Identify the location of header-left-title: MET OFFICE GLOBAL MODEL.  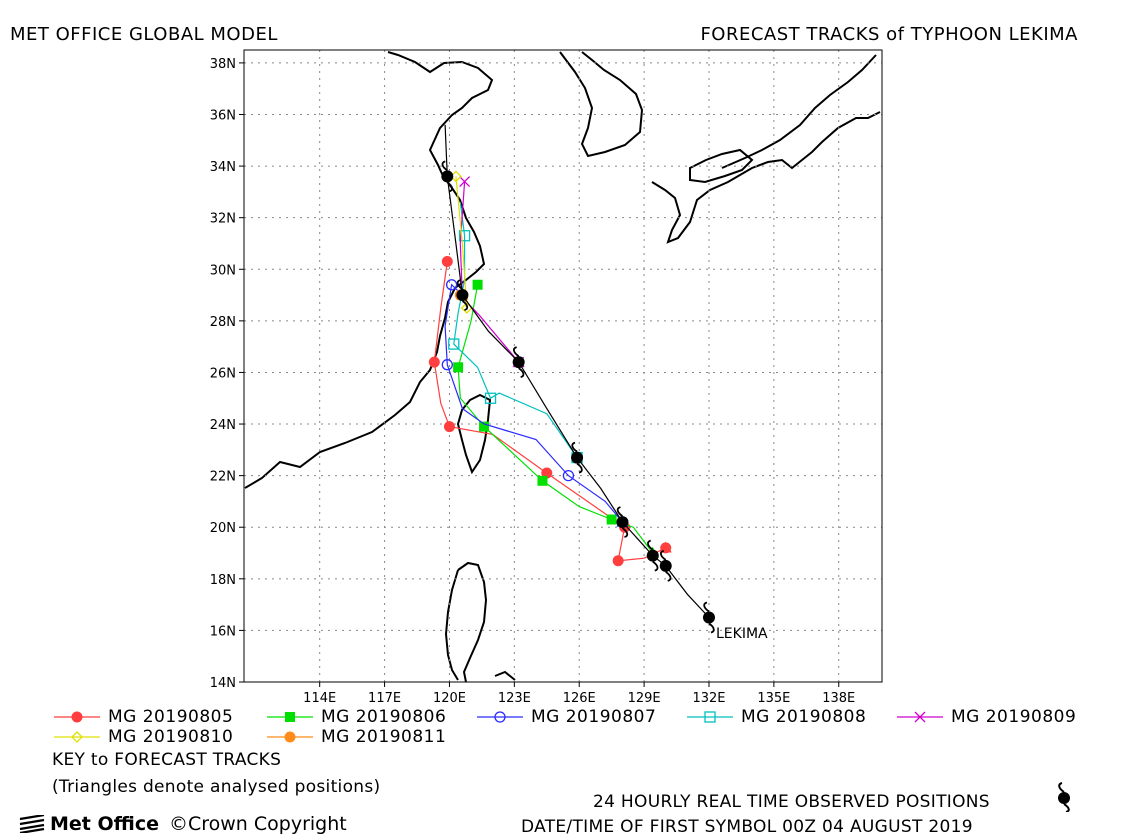
(144, 34).